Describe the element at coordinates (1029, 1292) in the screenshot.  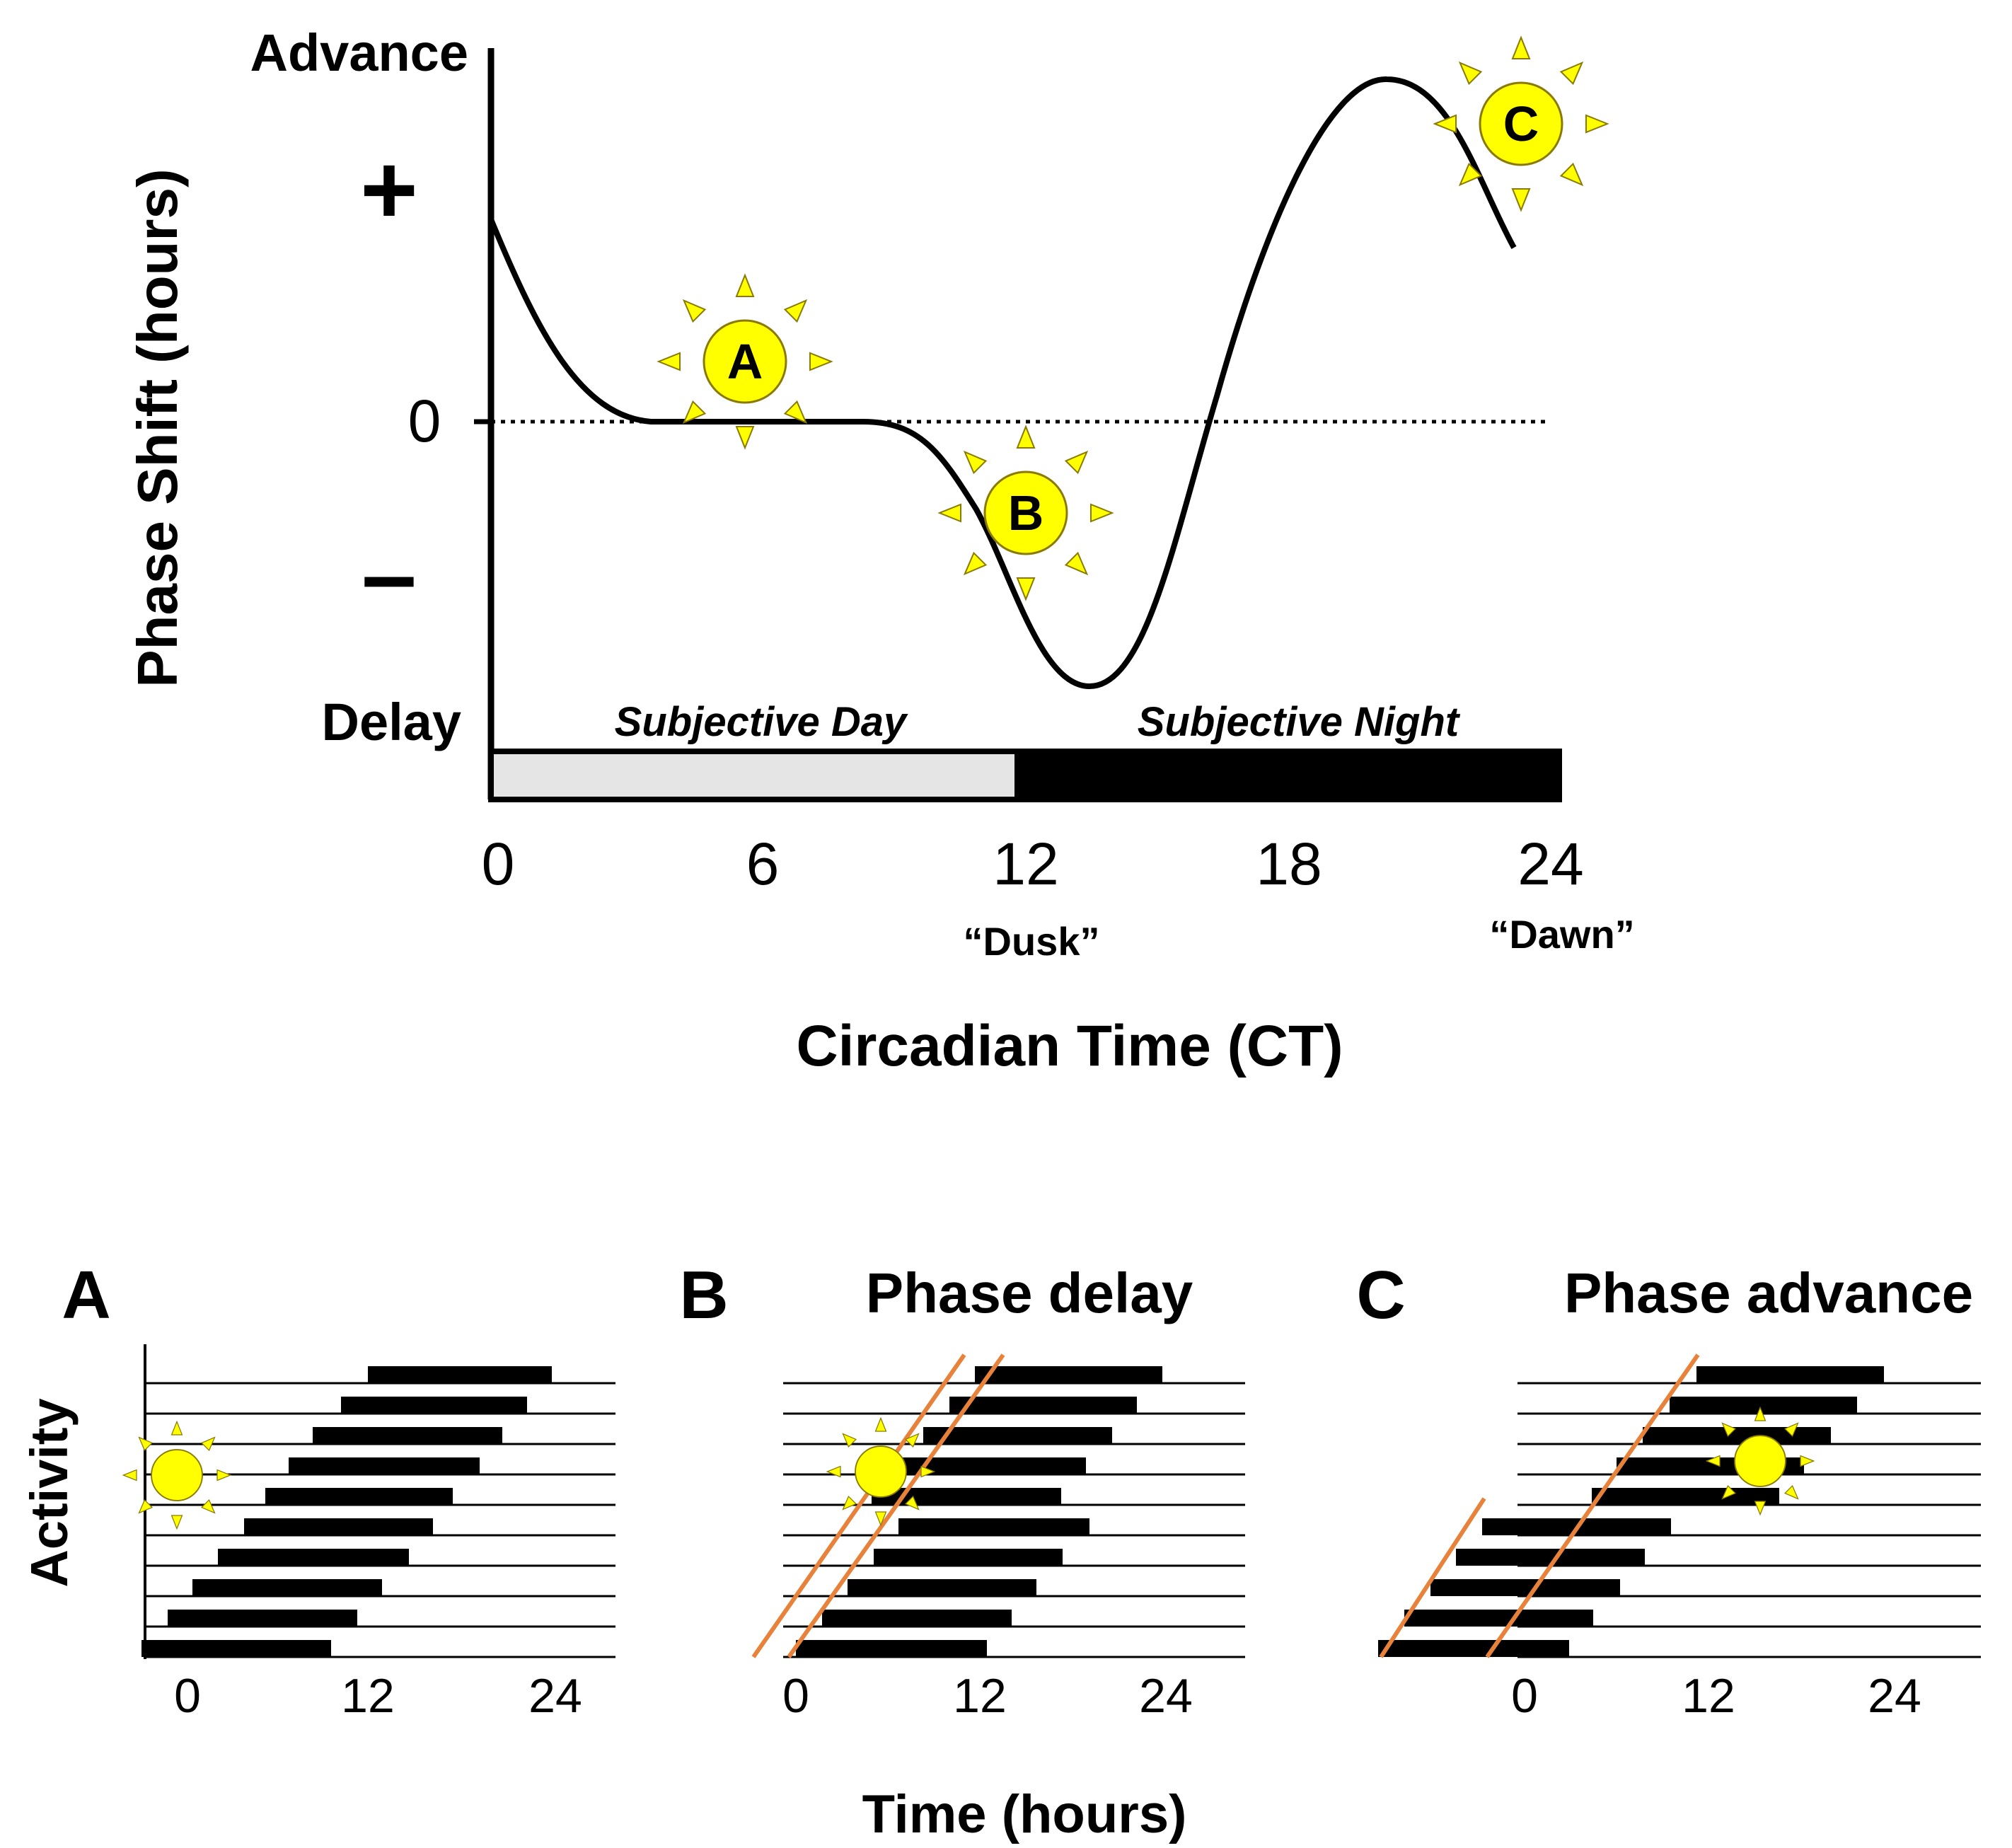
I see `panel-b-title: Phase delay` at that location.